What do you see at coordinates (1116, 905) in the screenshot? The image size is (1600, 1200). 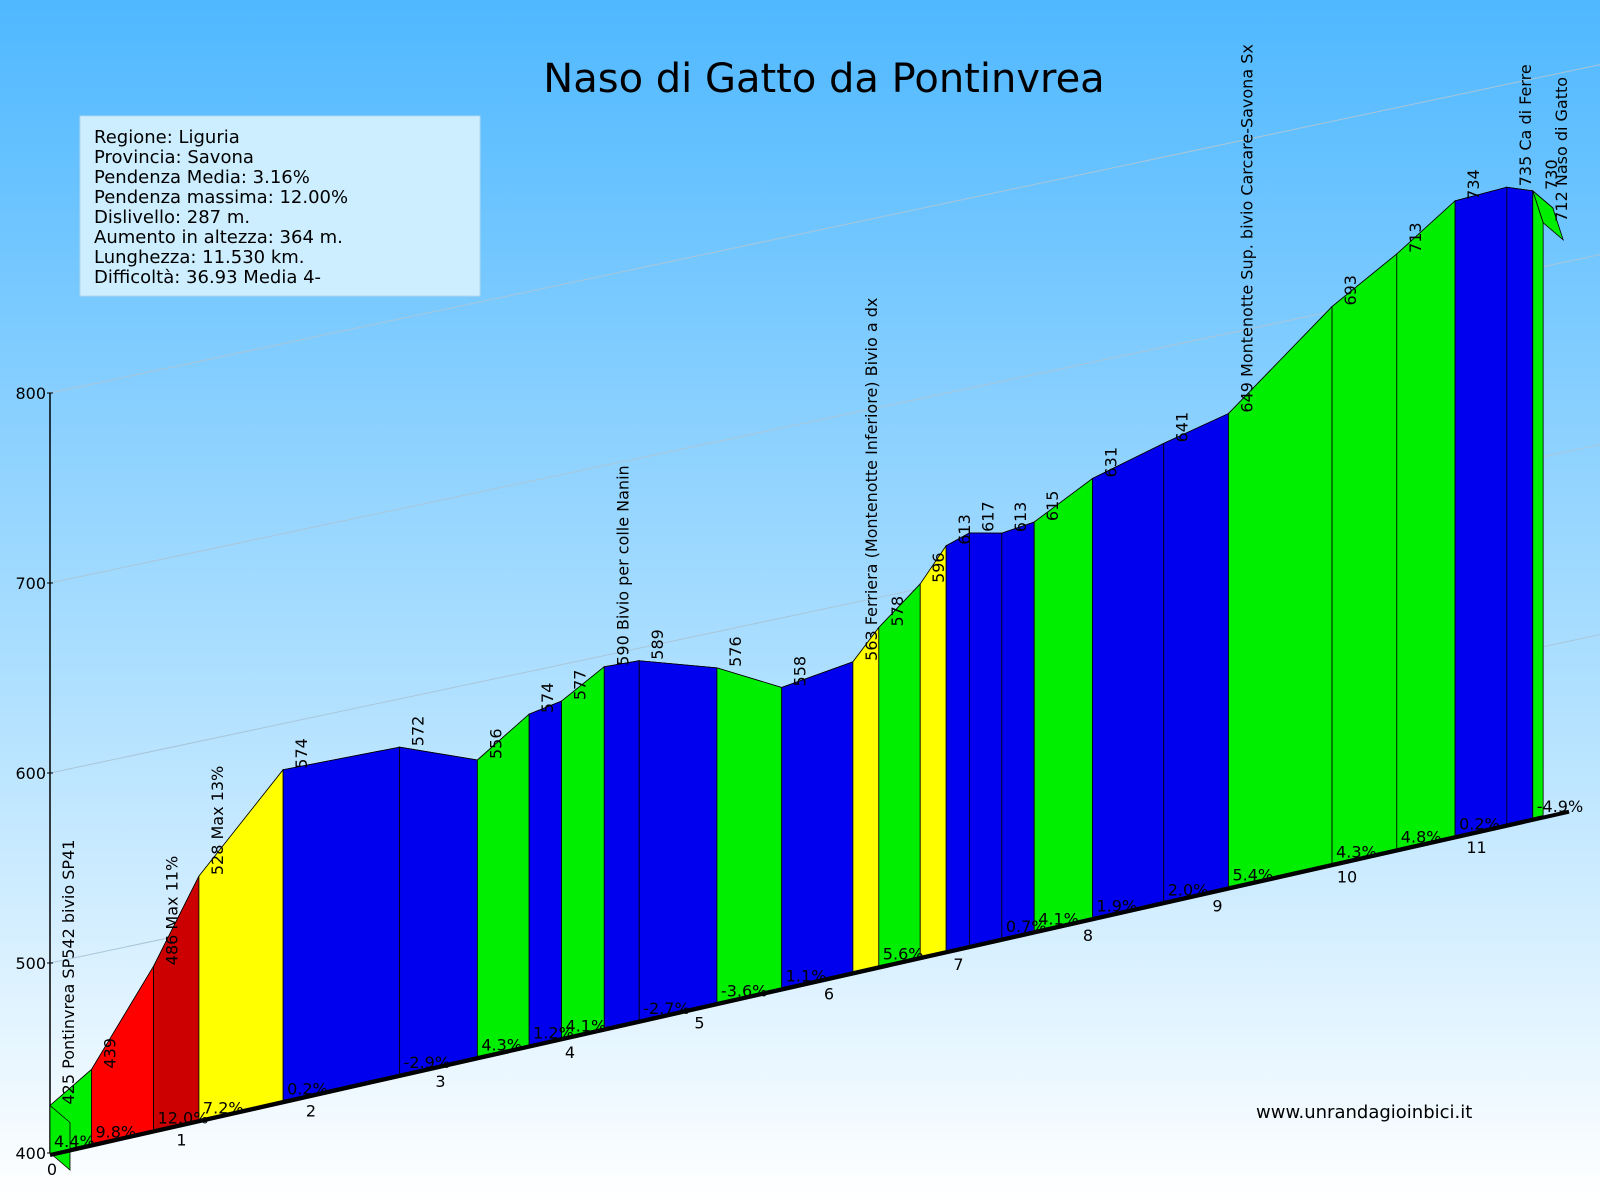 I see `gradient-label: 1.9%` at bounding box center [1116, 905].